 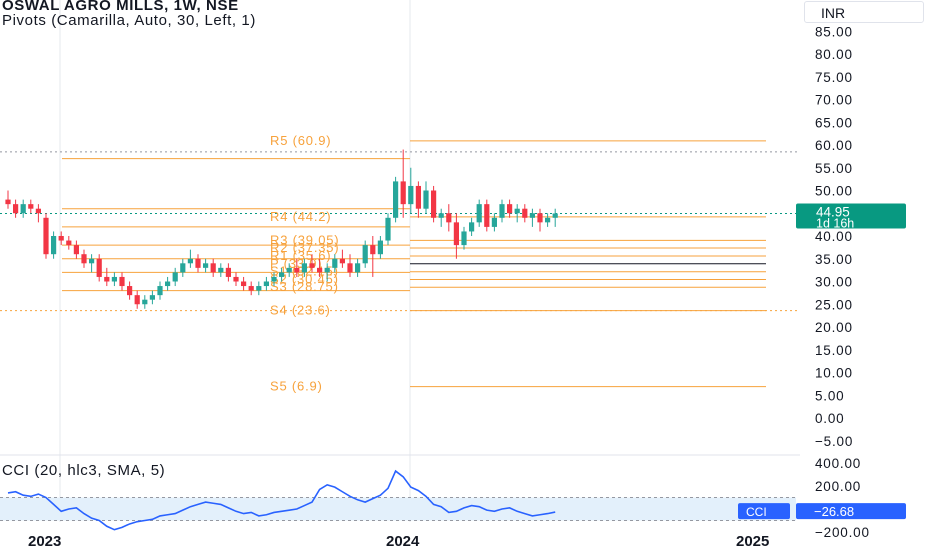 What do you see at coordinates (834, 350) in the screenshot?
I see `price-tick-label: 15.00` at bounding box center [834, 350].